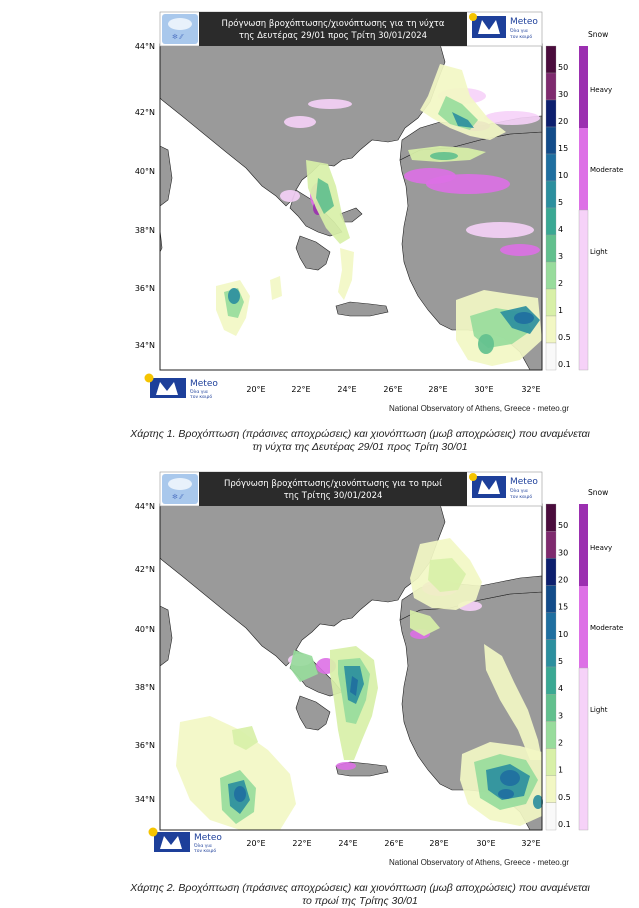 The width and height of the screenshot is (639, 908). What do you see at coordinates (489, 27) in the screenshot?
I see `meteo-logo-mark` at bounding box center [489, 27].